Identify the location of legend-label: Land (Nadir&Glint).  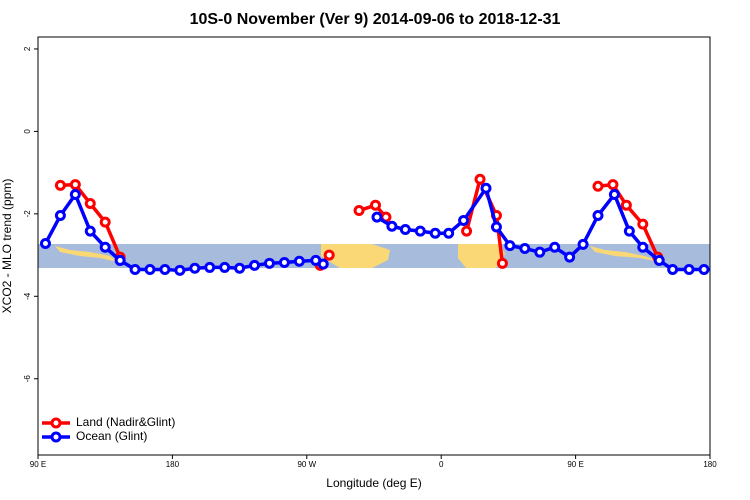
(125, 422).